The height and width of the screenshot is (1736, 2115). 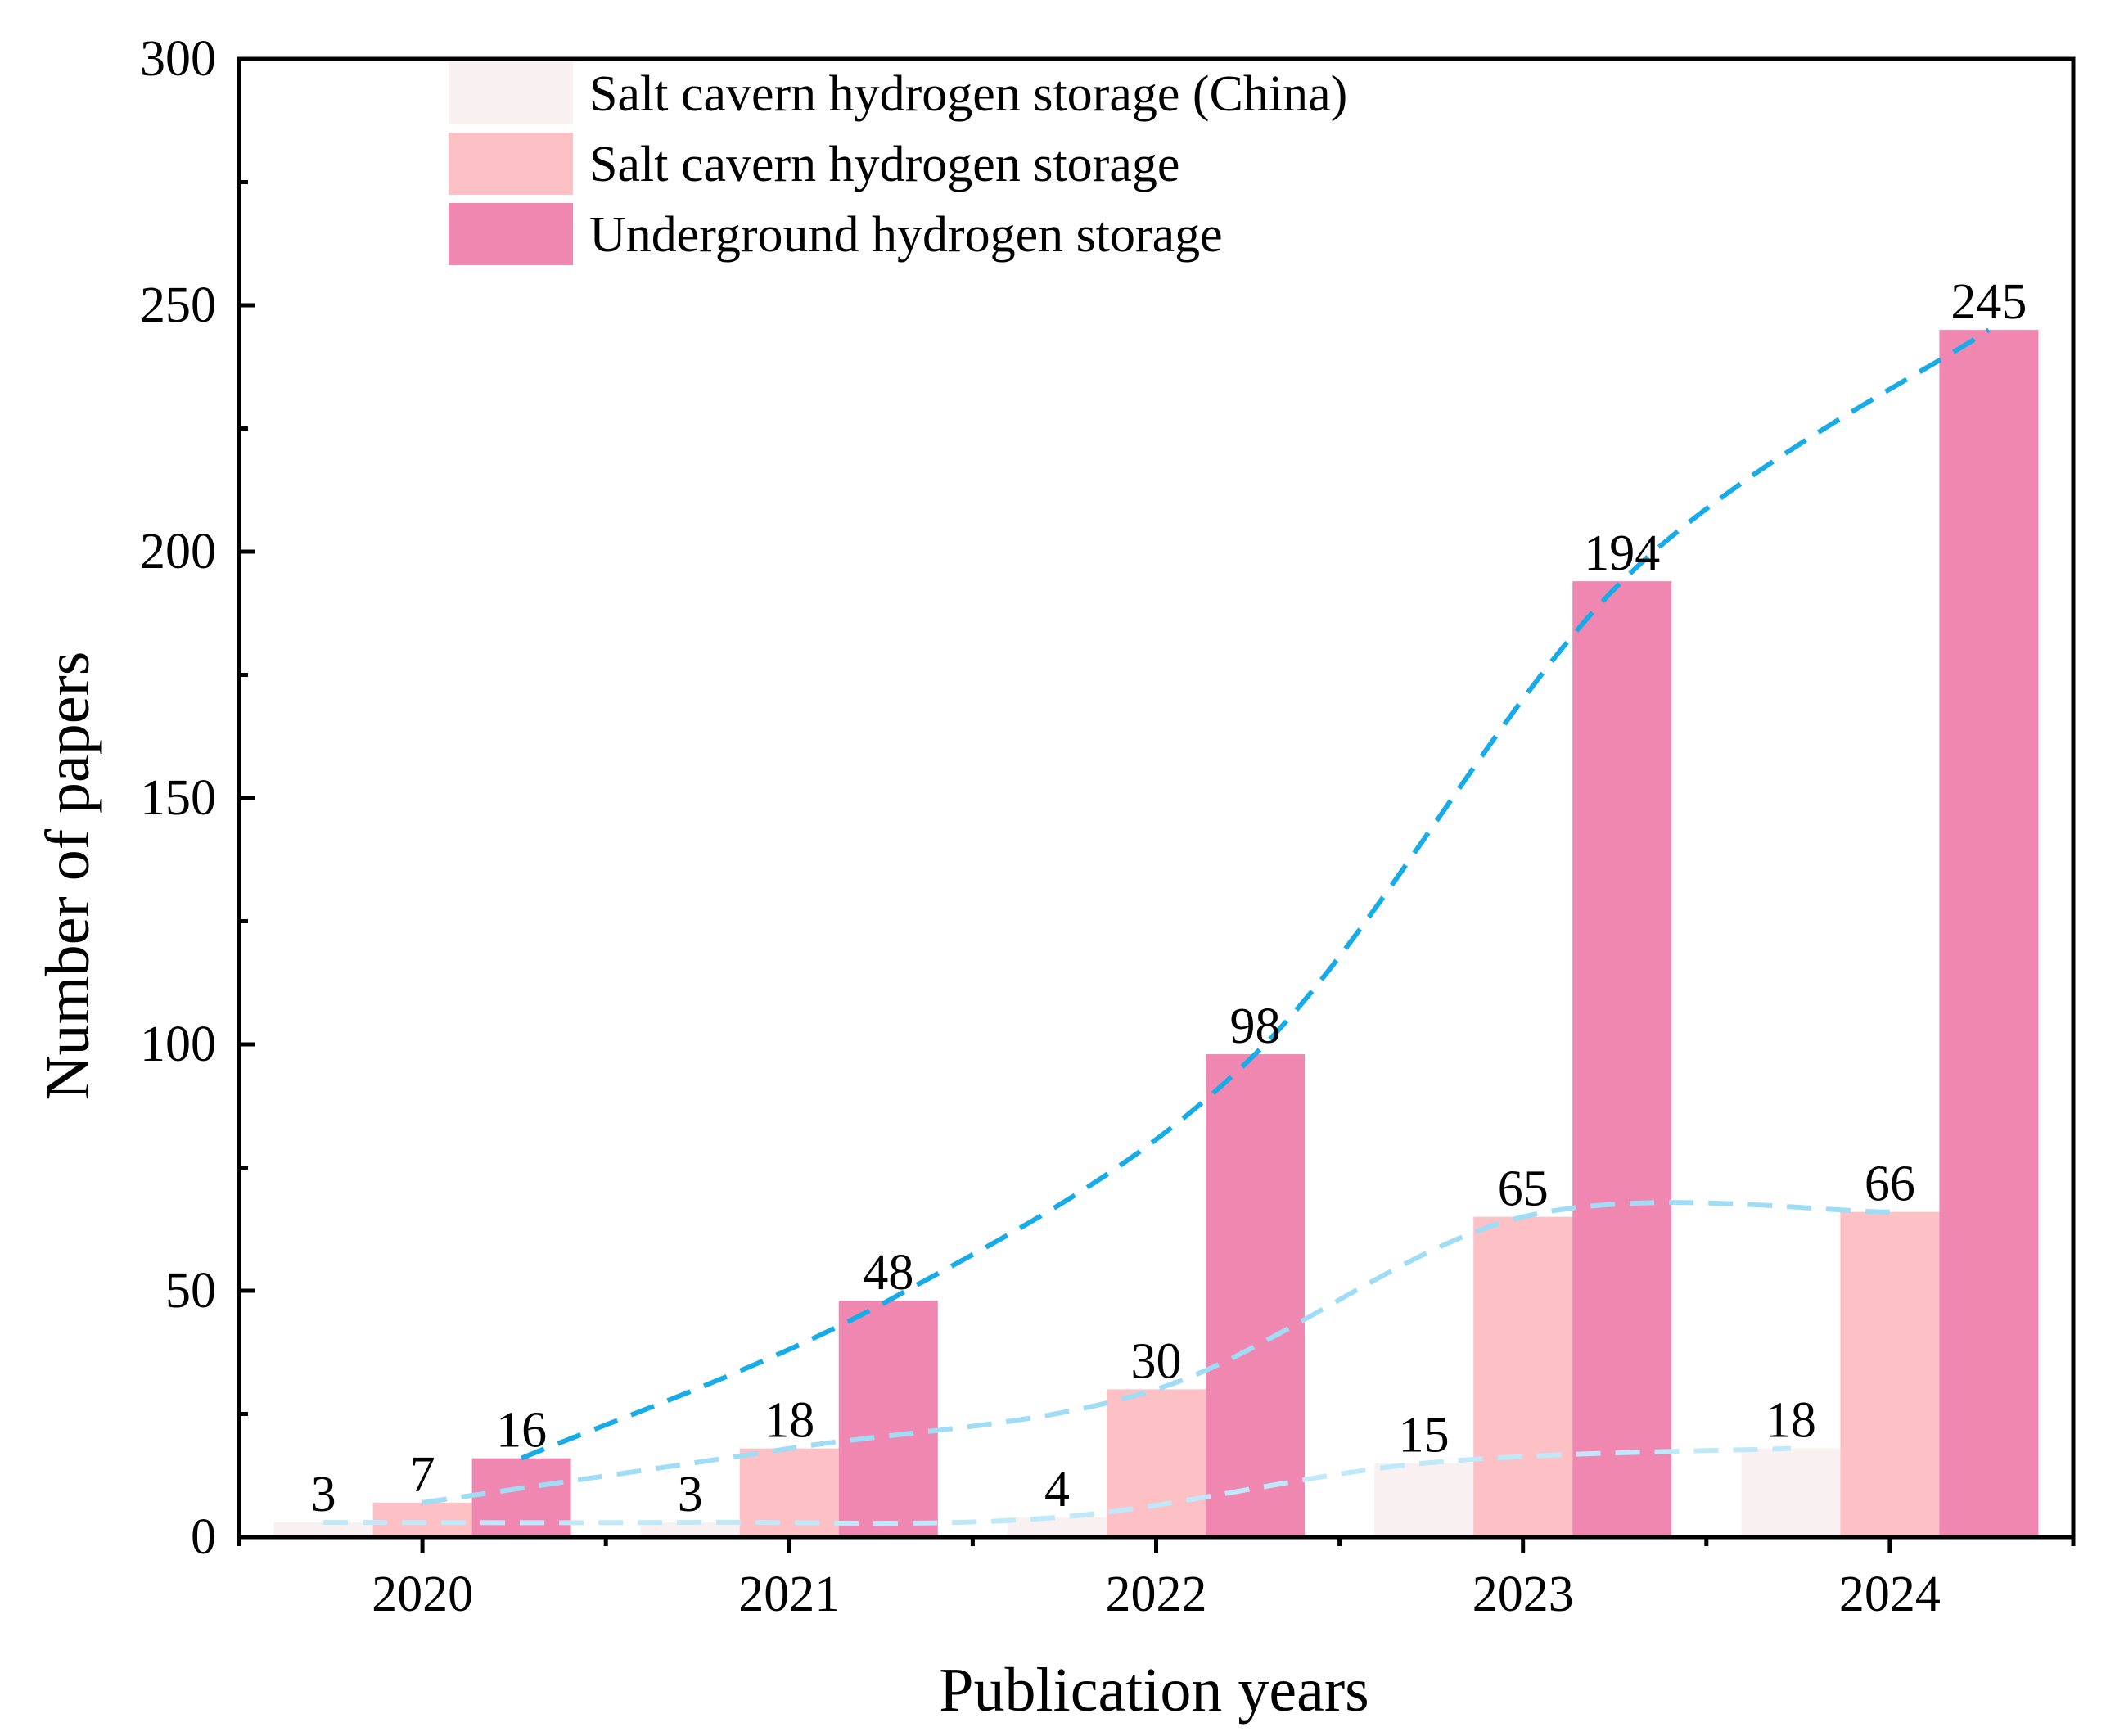 What do you see at coordinates (968, 94) in the screenshot?
I see `legend-label: Salt cavern hydrogen storage (China)` at bounding box center [968, 94].